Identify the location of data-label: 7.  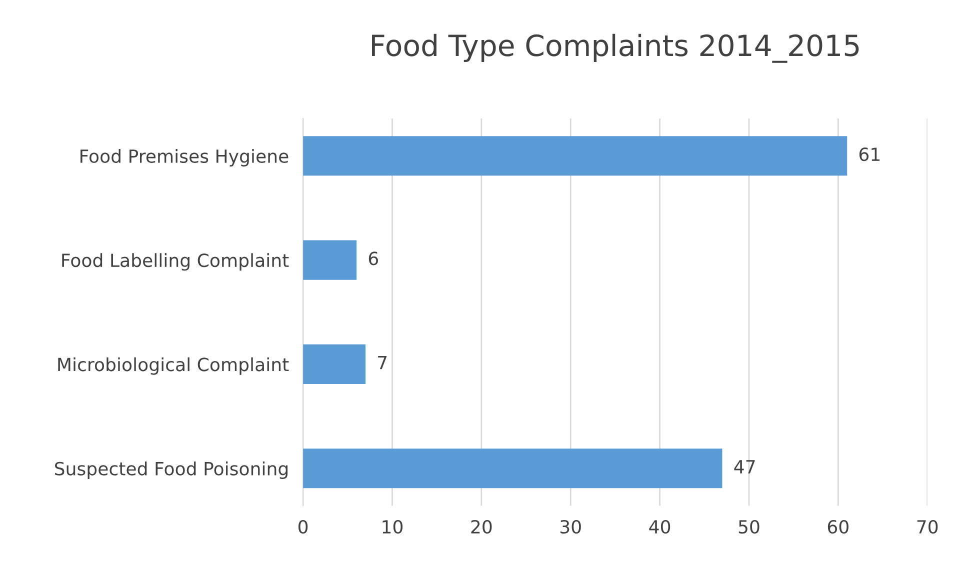
(382, 363).